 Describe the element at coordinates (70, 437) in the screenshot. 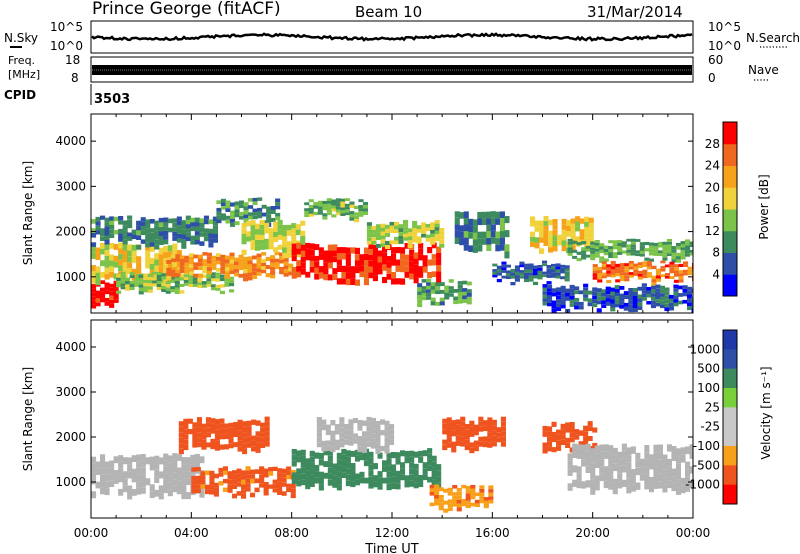

I see `y-tick-label: 2000` at that location.